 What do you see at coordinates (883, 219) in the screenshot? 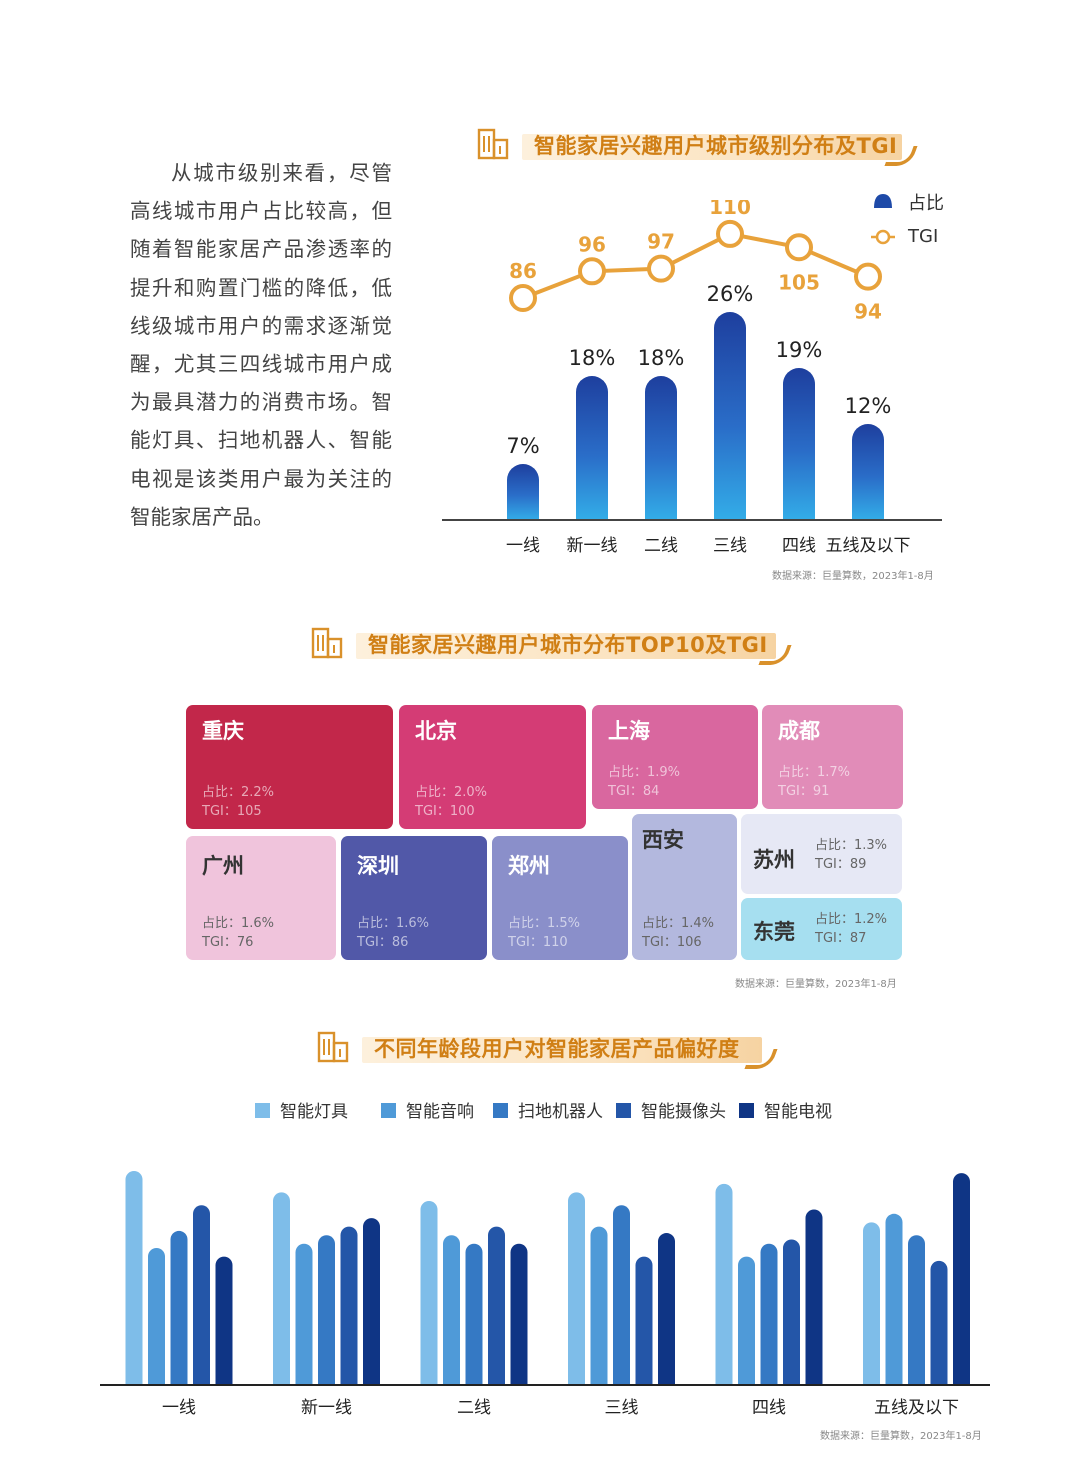
I see `chart1-legend-icons` at bounding box center [883, 219].